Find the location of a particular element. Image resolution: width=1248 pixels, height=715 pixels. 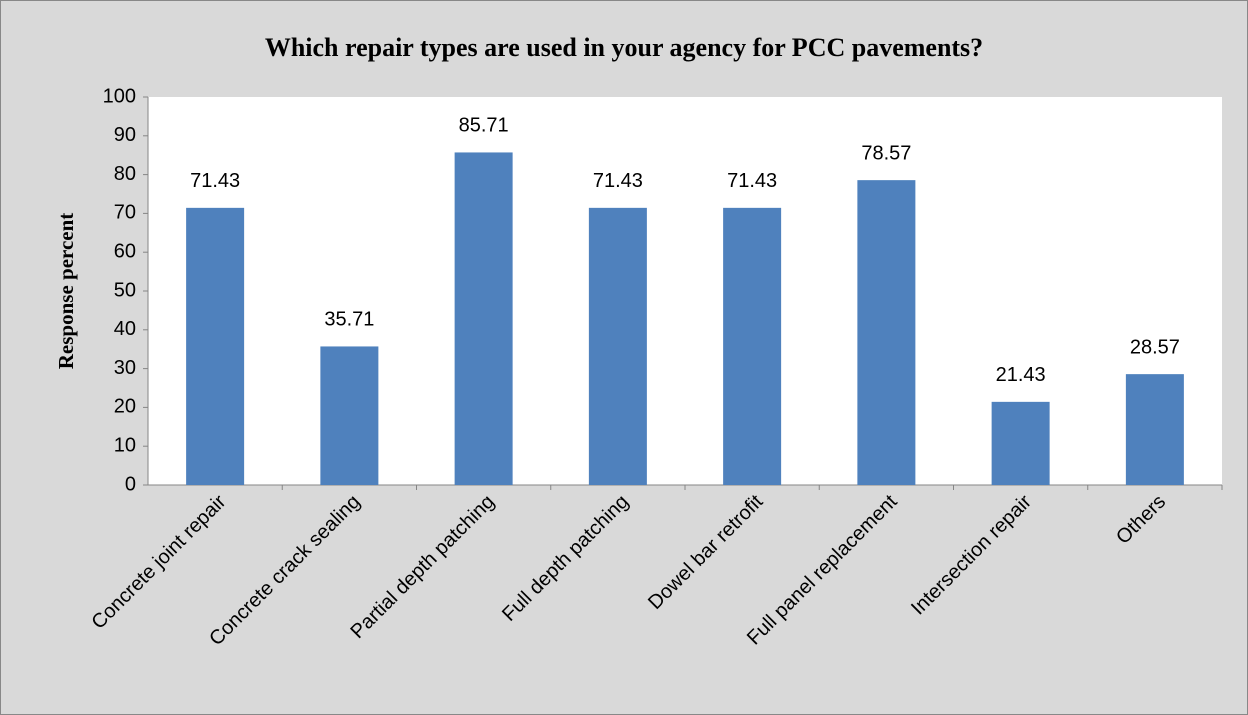

y-tick-label: 20 is located at coordinates (125, 407).